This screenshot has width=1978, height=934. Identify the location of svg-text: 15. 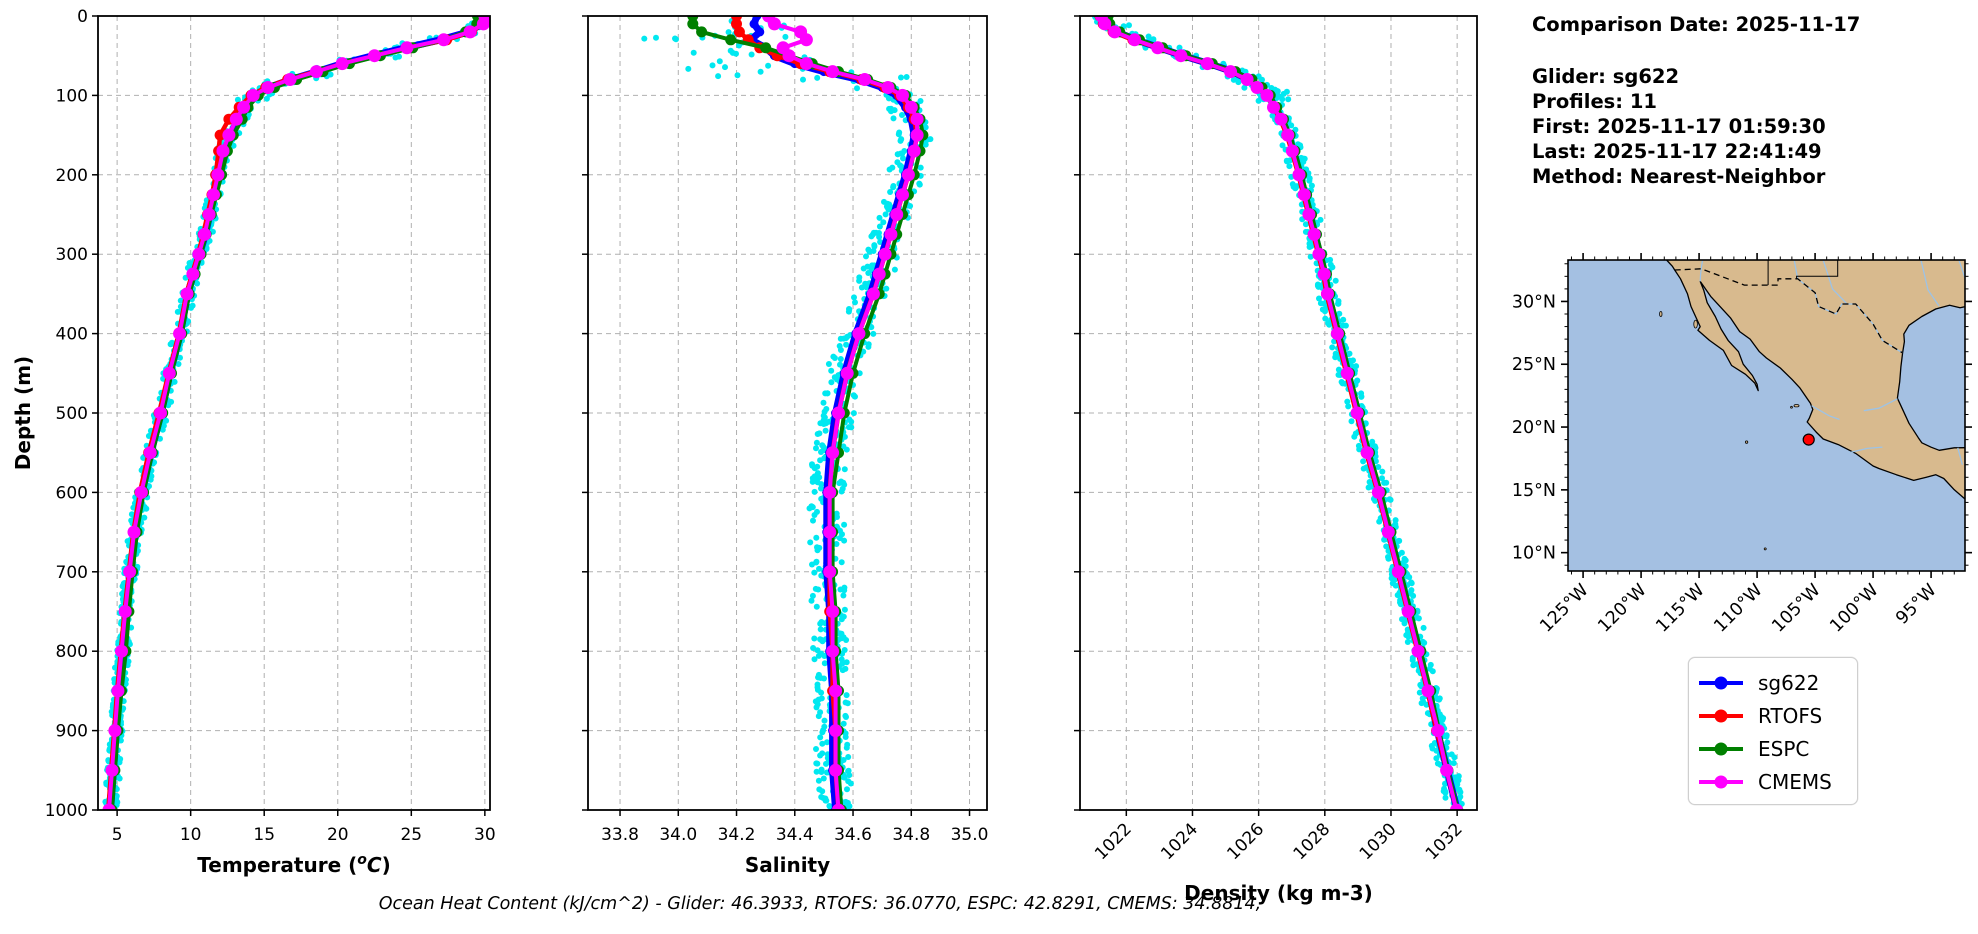
(264, 835).